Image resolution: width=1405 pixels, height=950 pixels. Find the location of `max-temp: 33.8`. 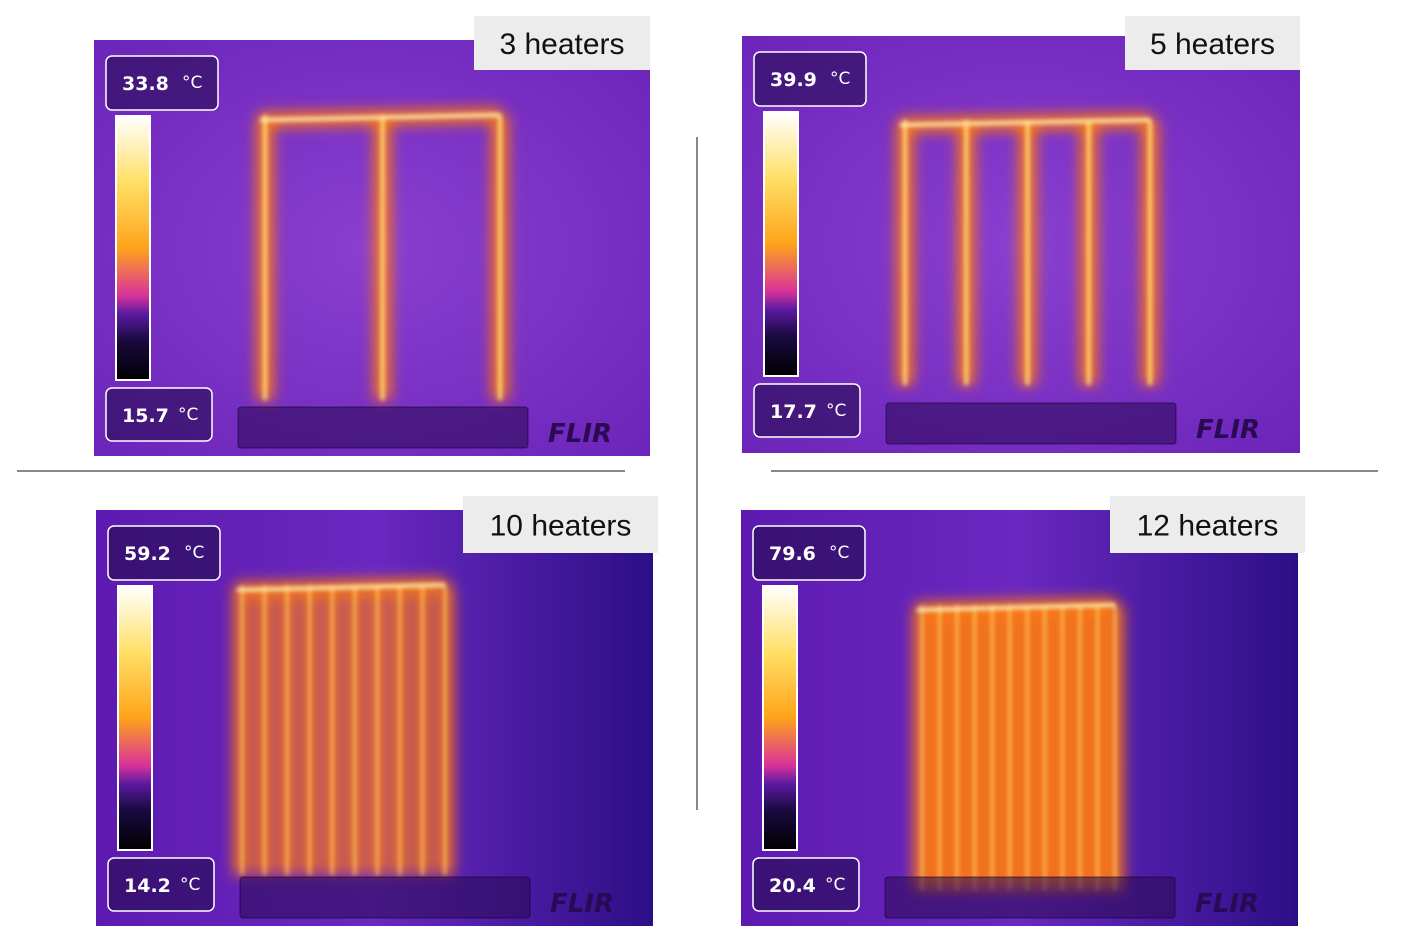

max-temp: 33.8 is located at coordinates (145, 84).